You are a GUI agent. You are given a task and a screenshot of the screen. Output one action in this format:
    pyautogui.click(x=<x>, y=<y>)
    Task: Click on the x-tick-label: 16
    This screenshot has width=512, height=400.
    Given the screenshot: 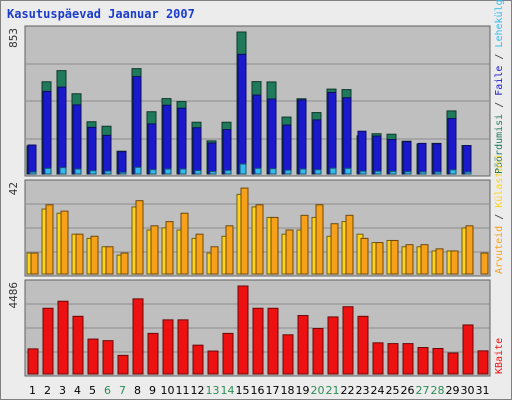 What is the action you would take?
    pyautogui.click(x=258, y=390)
    